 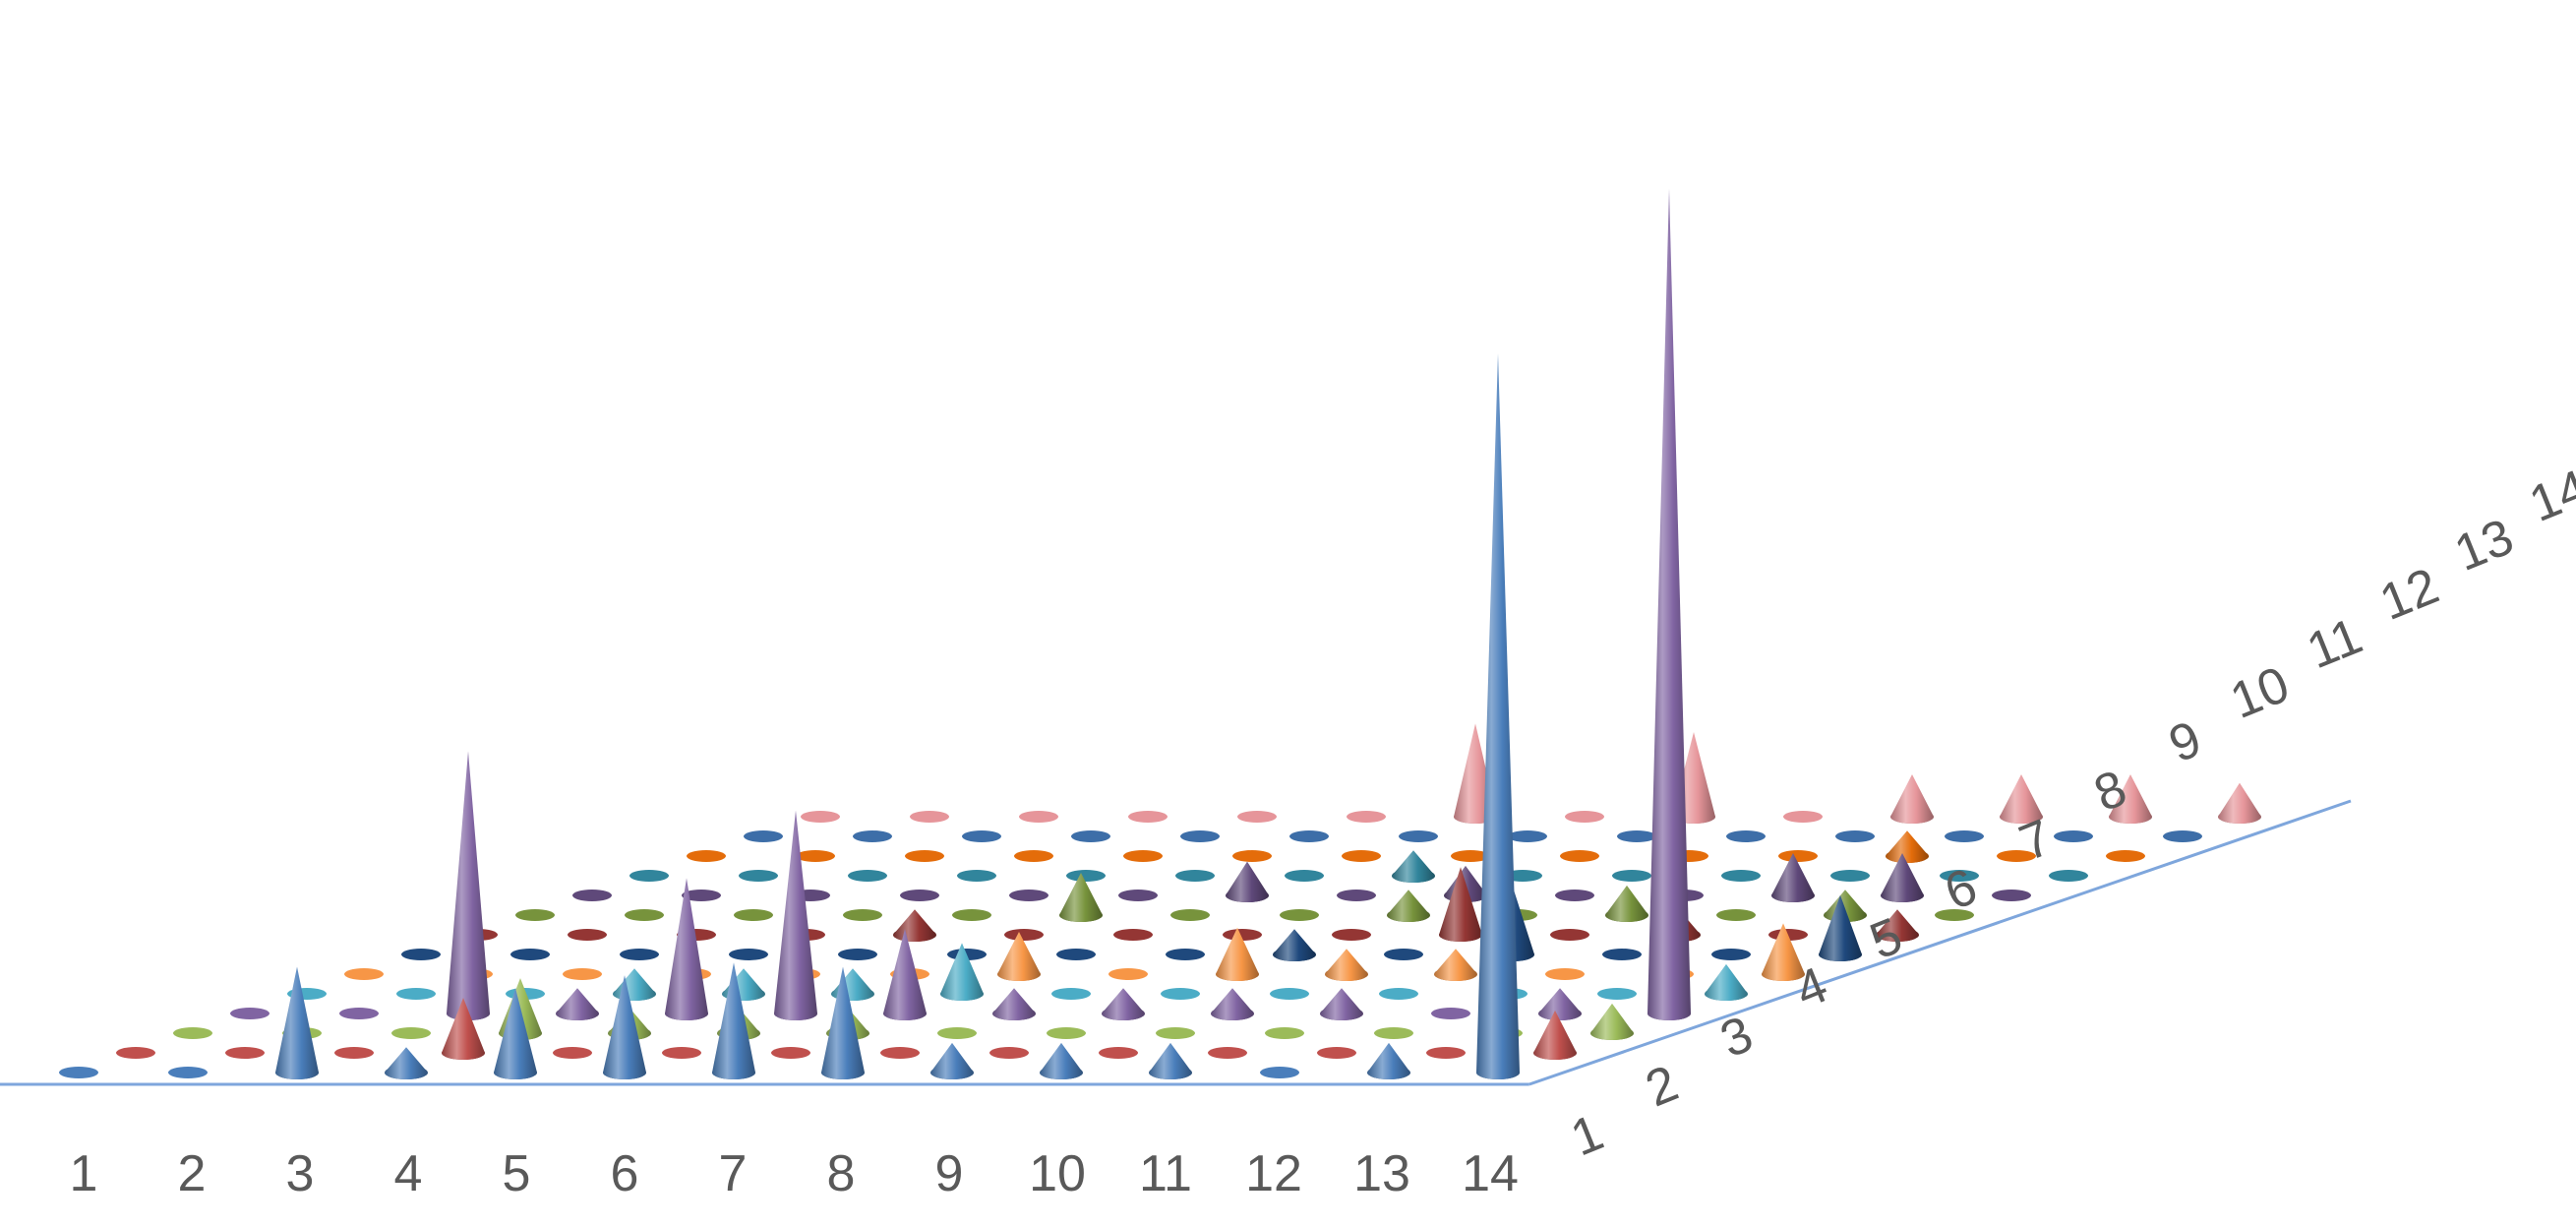 What do you see at coordinates (2335, 643) in the screenshot?
I see `depth-tick-label: 11` at bounding box center [2335, 643].